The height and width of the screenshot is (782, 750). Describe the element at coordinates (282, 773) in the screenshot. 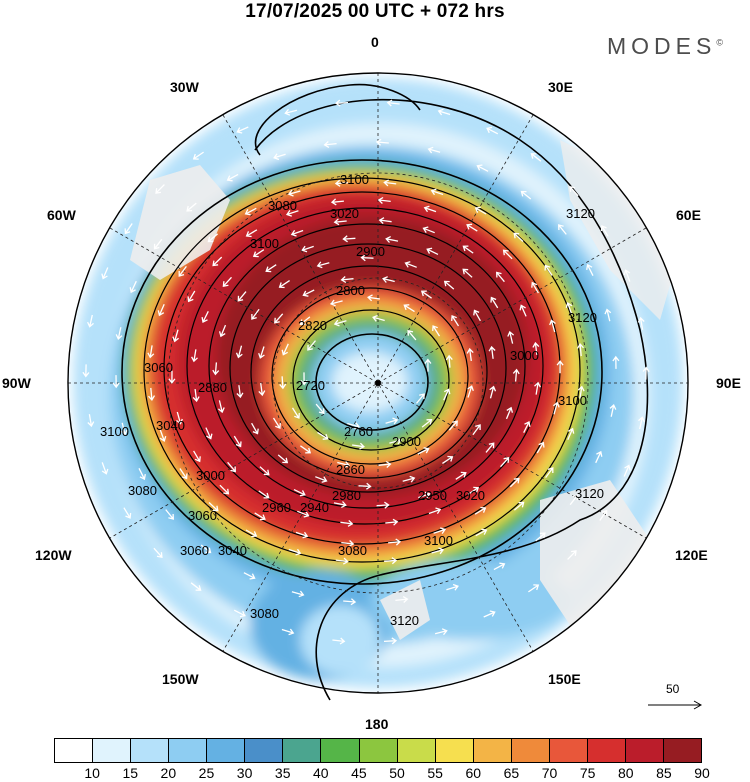

I see `colorbar-tick-label: 35` at that location.